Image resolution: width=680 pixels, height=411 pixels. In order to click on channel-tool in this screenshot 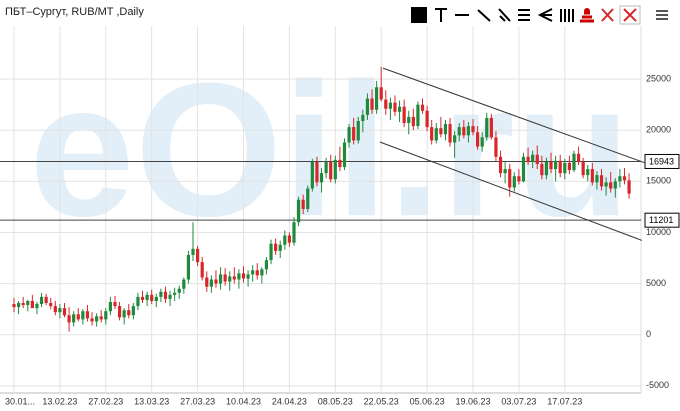, I will do `click(524, 15)`.